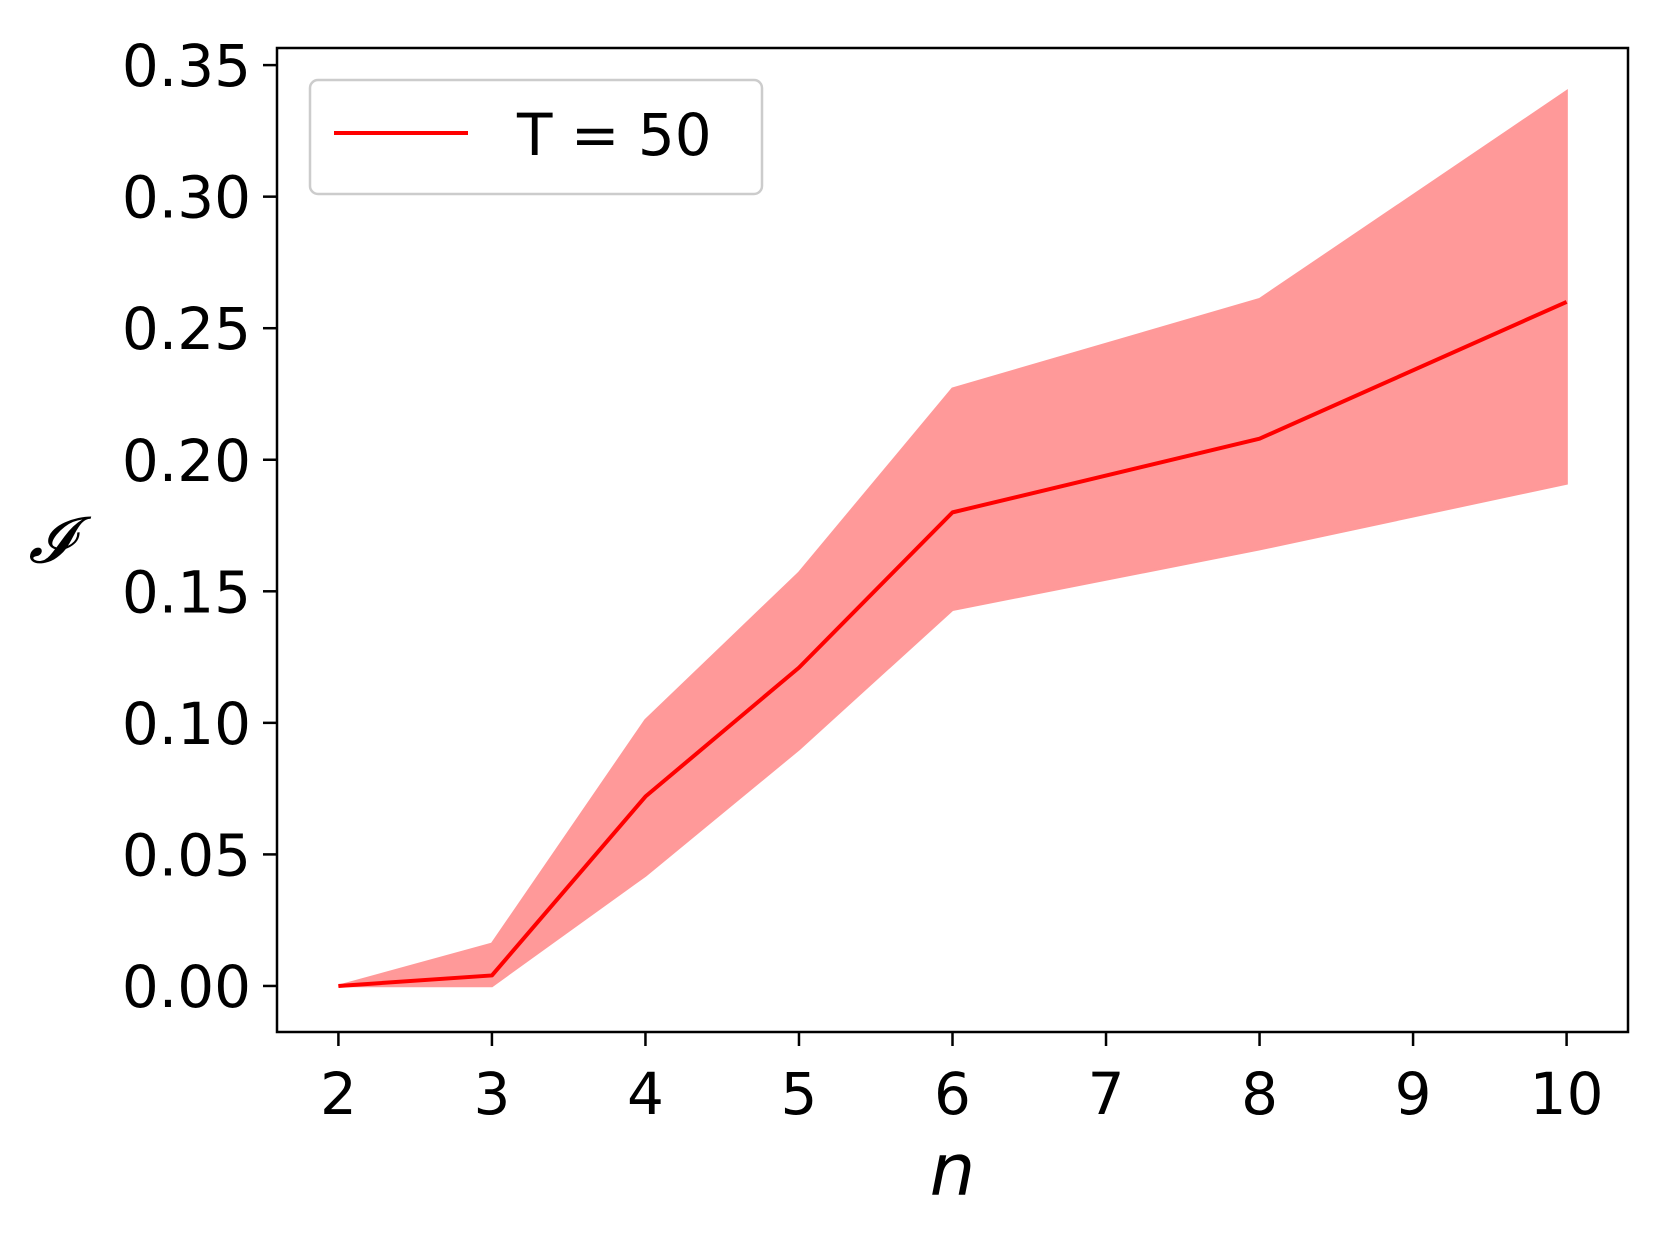 Image resolution: width=1660 pixels, height=1245 pixels. Describe the element at coordinates (186, 66) in the screenshot. I see `y-tick-label: 0.35` at that location.